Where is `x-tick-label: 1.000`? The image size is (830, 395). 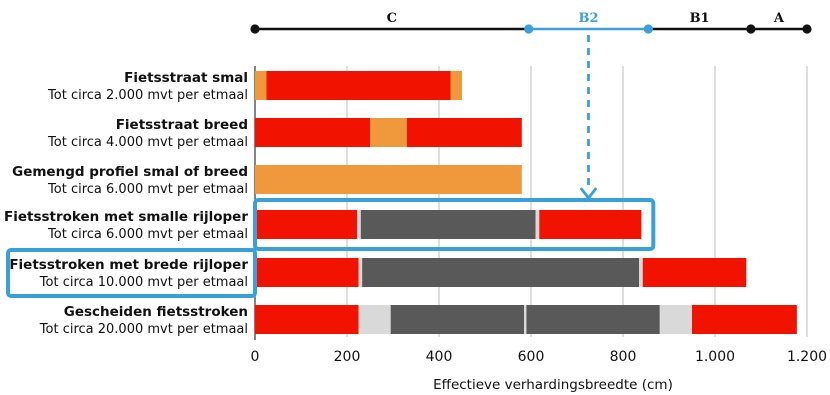 x-tick-label: 1.000 is located at coordinates (715, 357).